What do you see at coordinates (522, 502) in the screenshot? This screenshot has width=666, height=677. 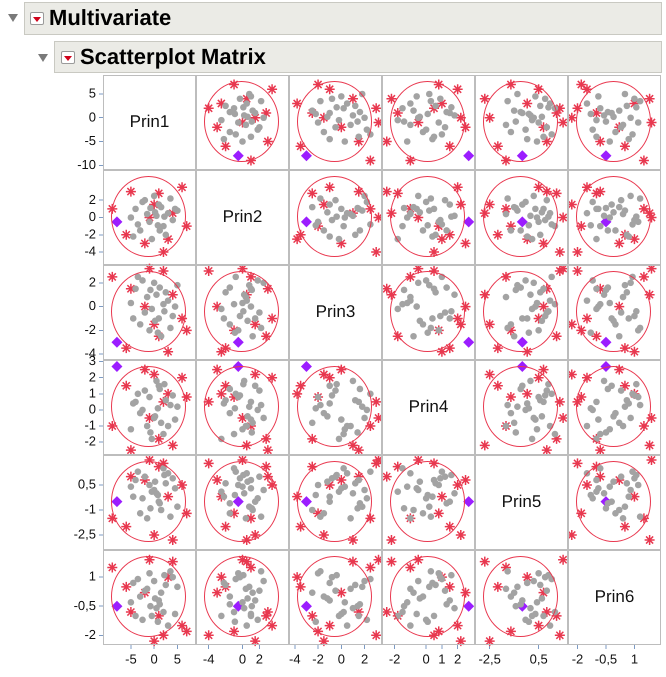 I see `text: Prin5` at bounding box center [522, 502].